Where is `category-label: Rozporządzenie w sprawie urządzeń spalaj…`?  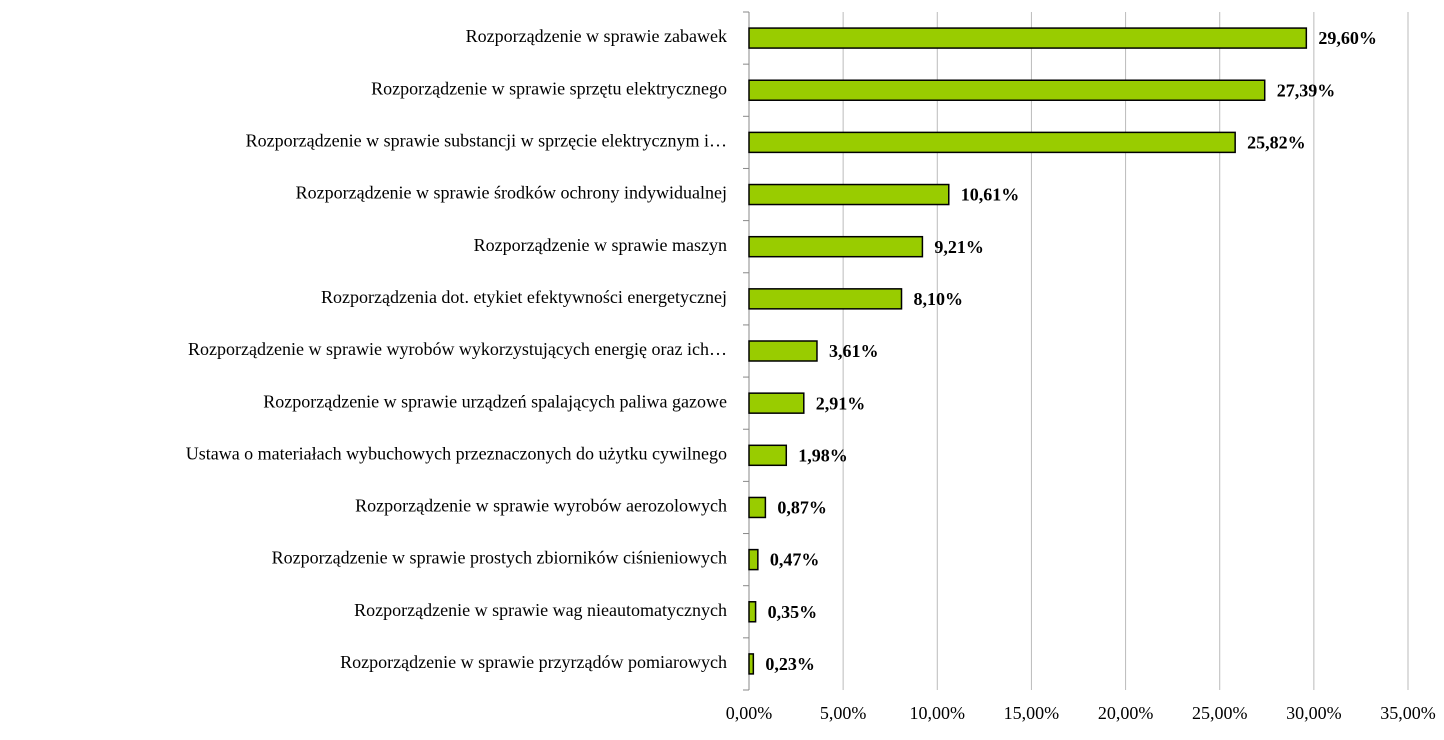
category-label: Rozporządzenie w sprawie urządzeń spalaj… is located at coordinates (495, 401).